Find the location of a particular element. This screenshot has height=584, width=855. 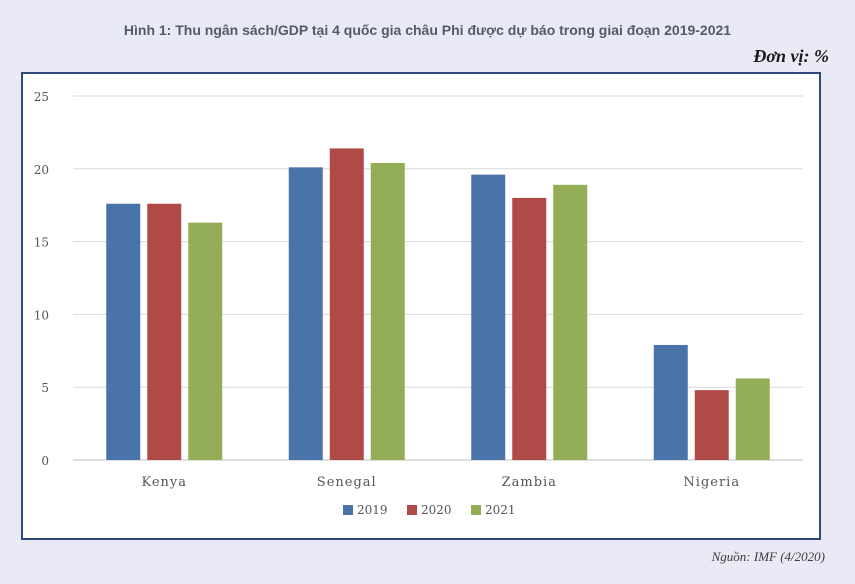

x-tick-label: Nigeria is located at coordinates (711, 482).